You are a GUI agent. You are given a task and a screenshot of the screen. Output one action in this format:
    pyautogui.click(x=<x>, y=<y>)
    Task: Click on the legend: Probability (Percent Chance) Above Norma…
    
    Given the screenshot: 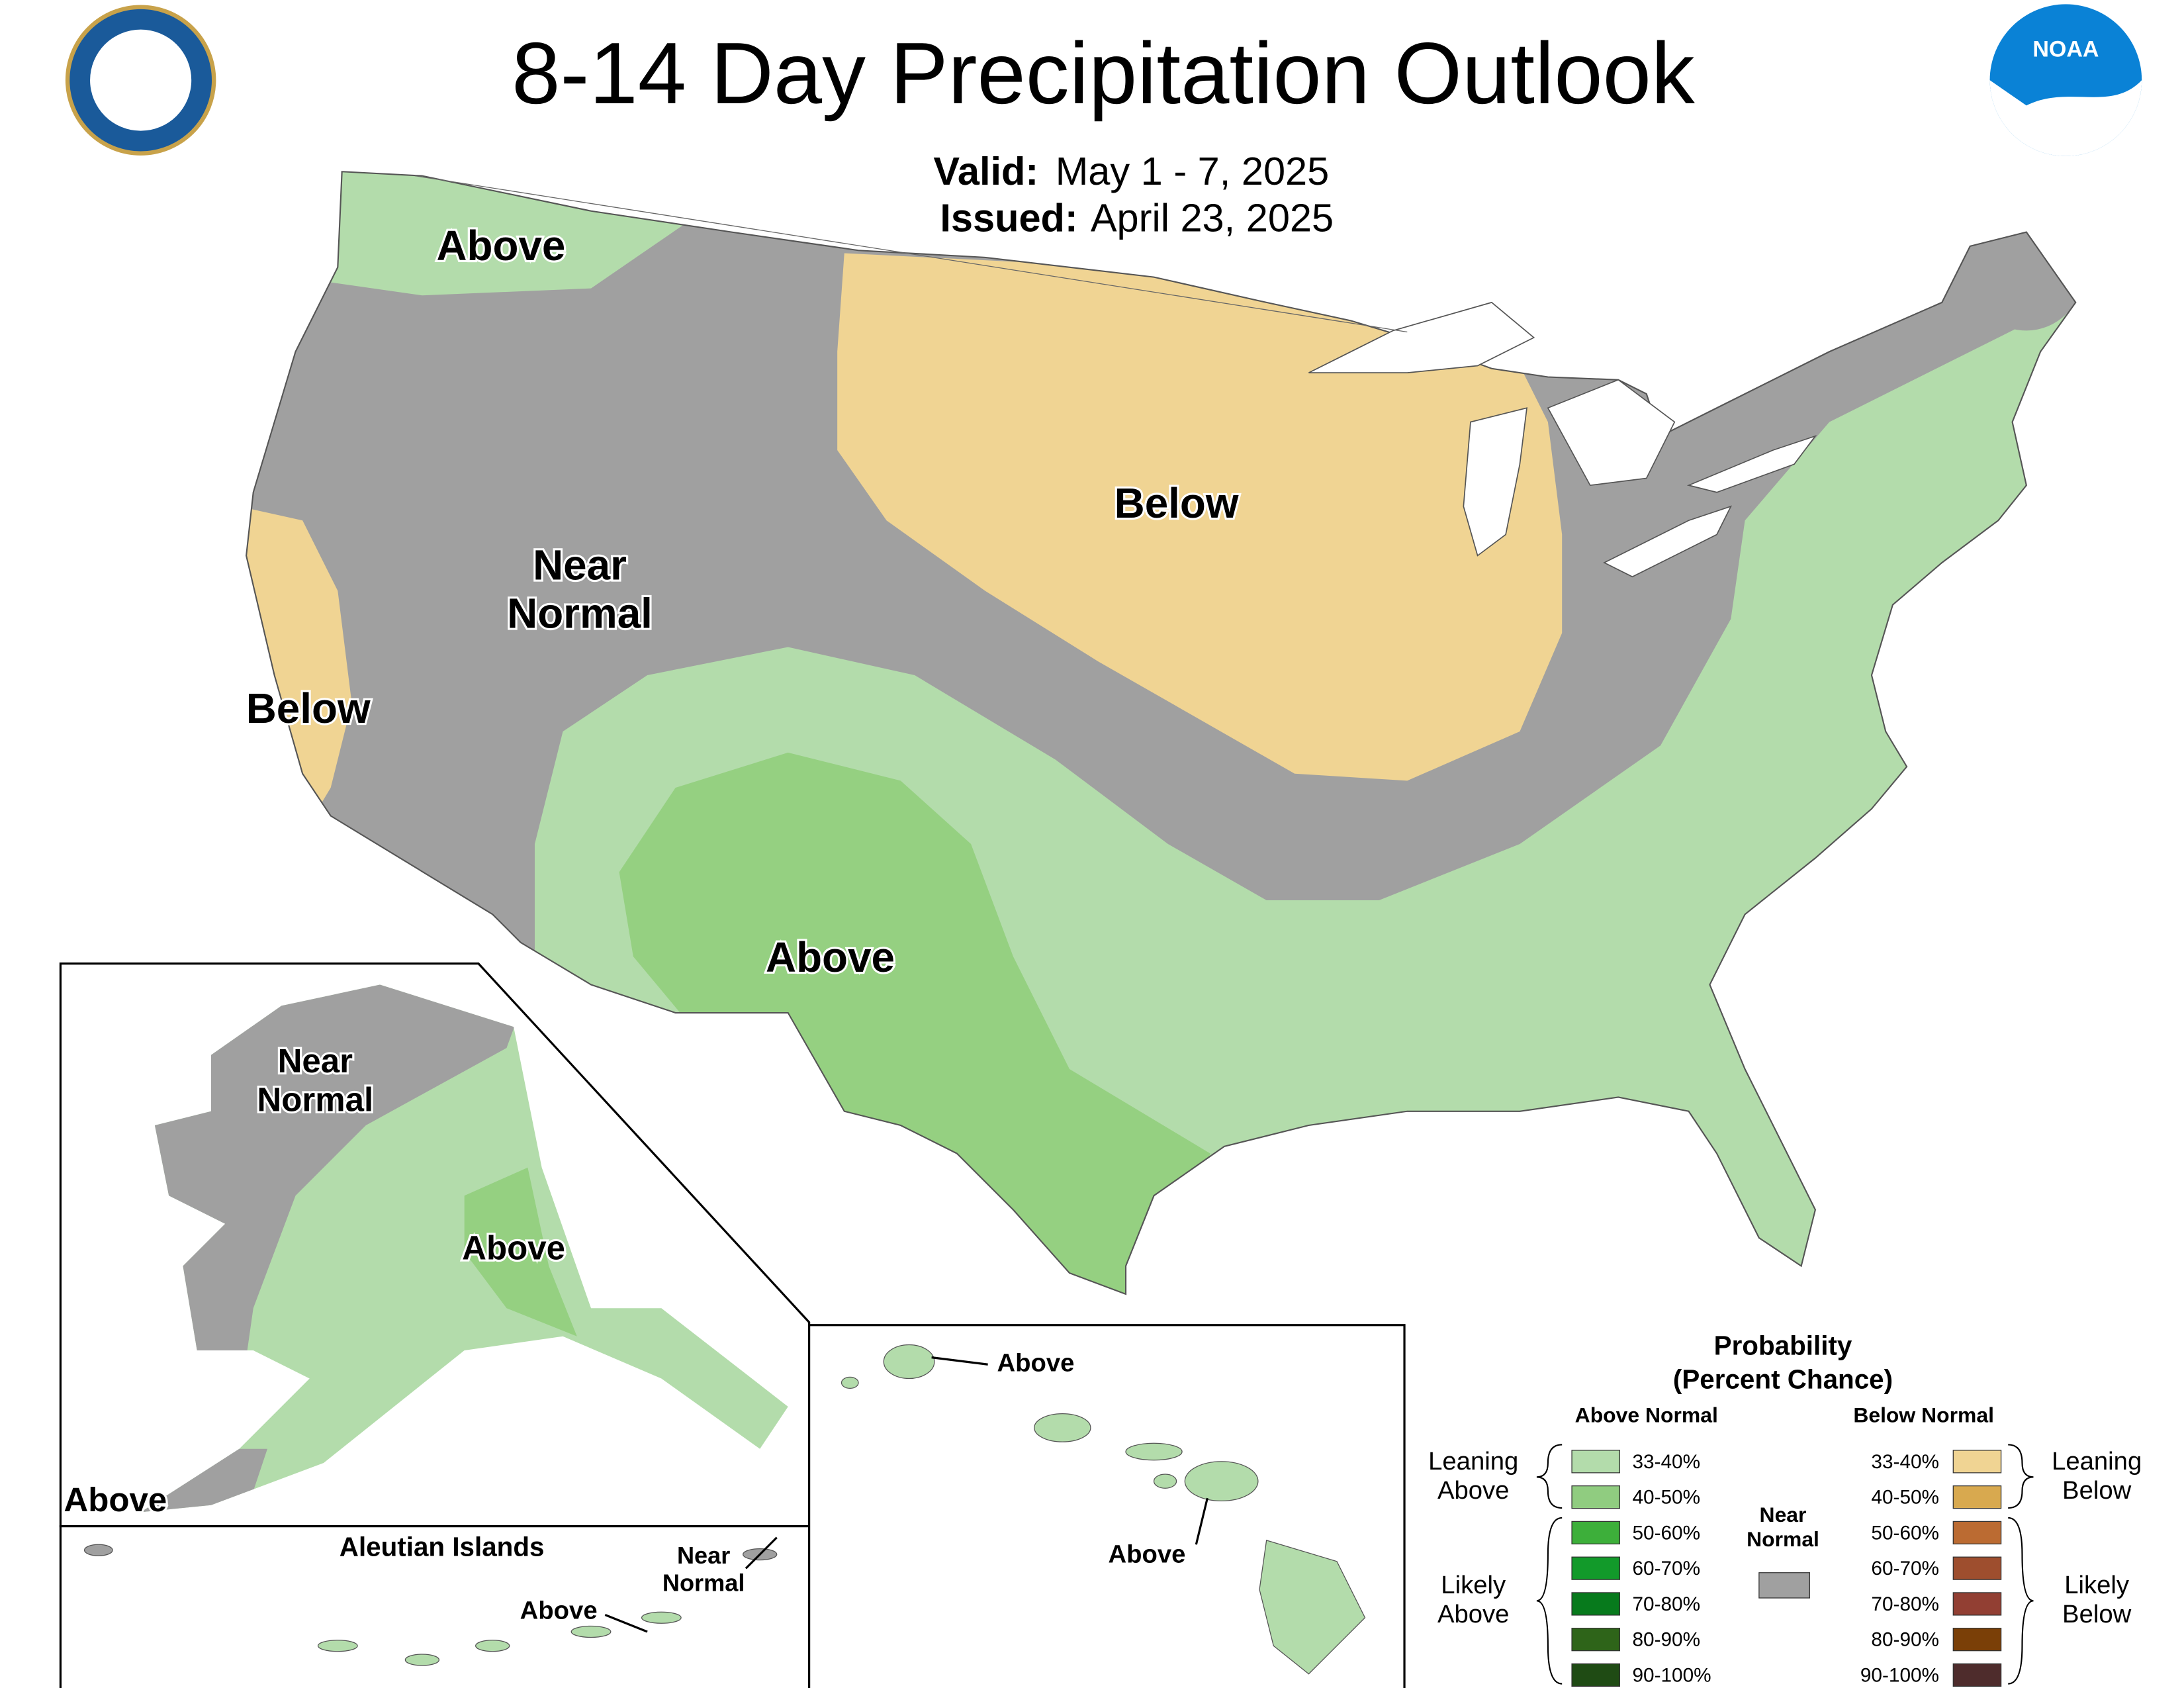 What is the action you would take?
    pyautogui.click(x=1785, y=1508)
    